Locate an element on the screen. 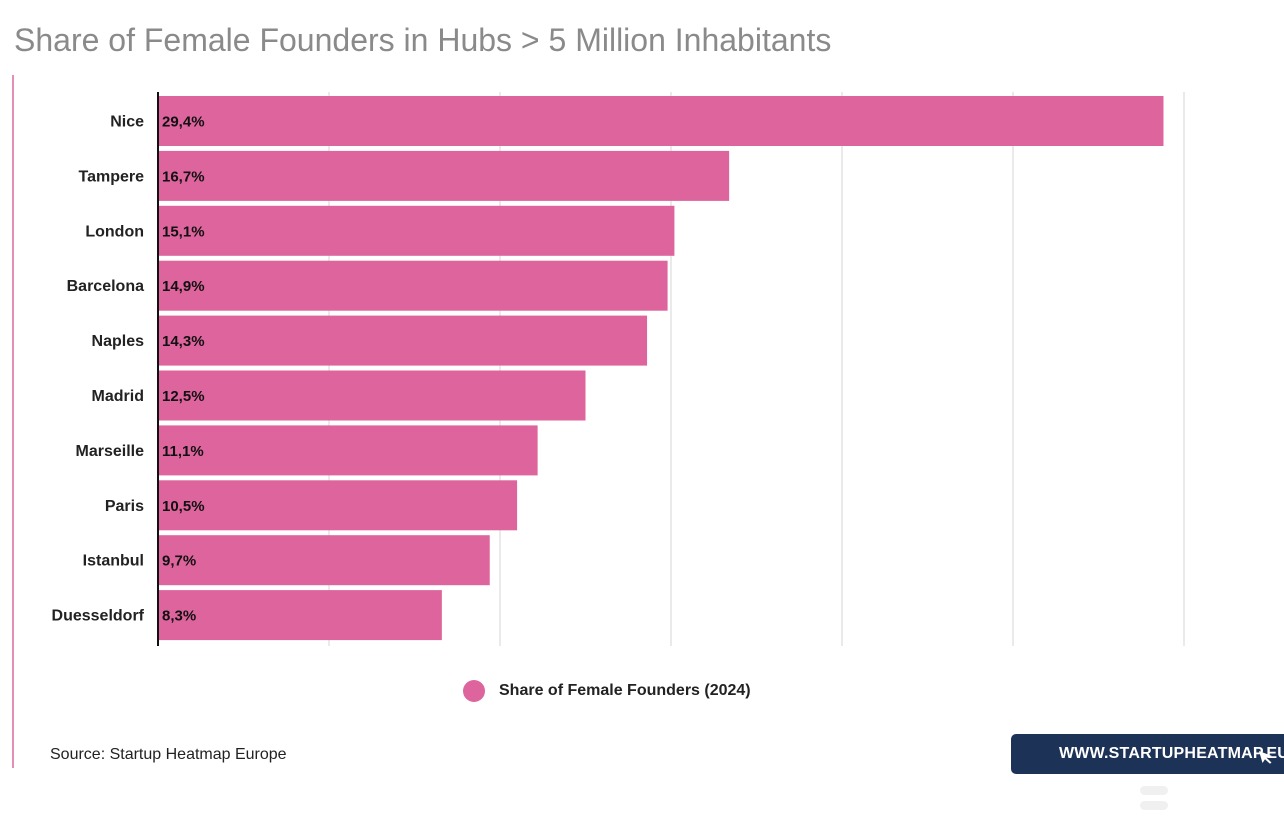  category-label: Paris is located at coordinates (124, 506).